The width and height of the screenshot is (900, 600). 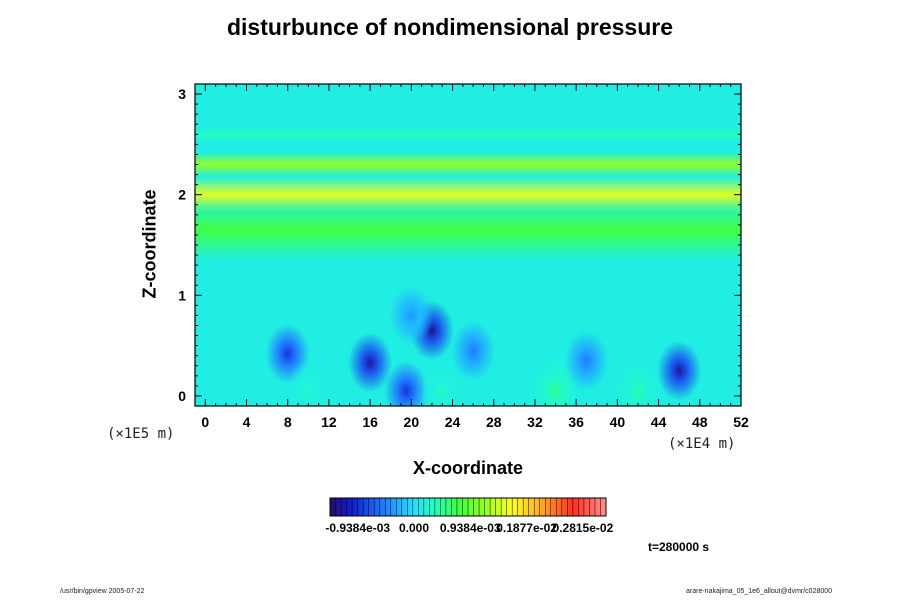 What do you see at coordinates (535, 422) in the screenshot?
I see `x-tick-label: 32` at bounding box center [535, 422].